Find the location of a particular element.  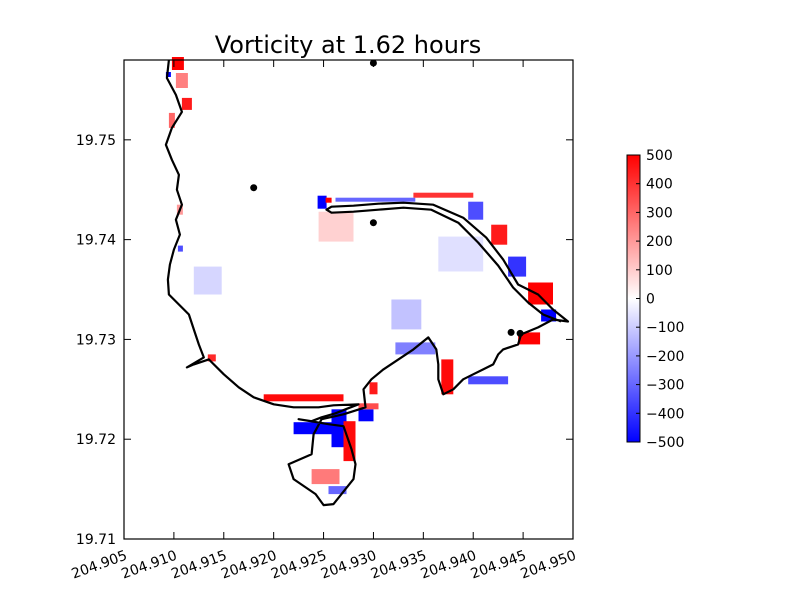

y-tick-label: 19.75 is located at coordinates (96, 141).